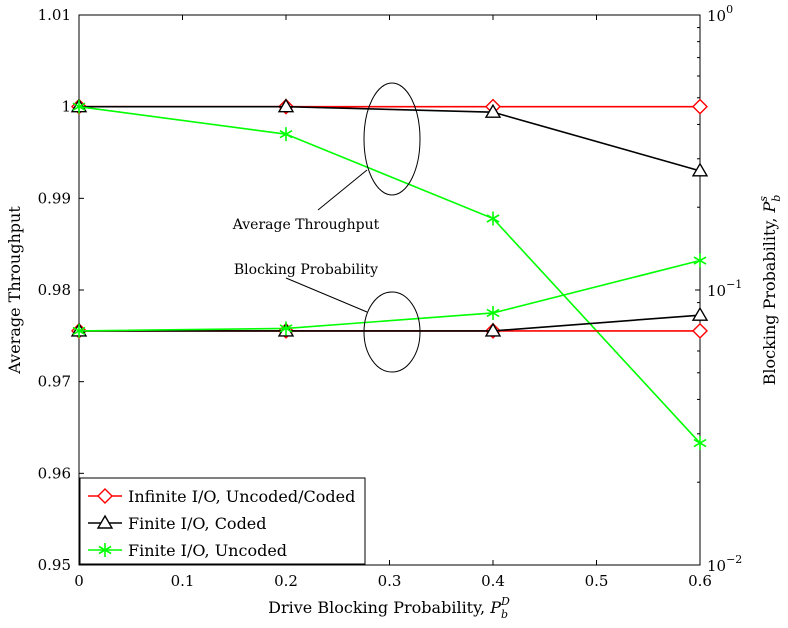  I want to click on legend-entry: Finite I/O, Uncoded, so click(187, 550).